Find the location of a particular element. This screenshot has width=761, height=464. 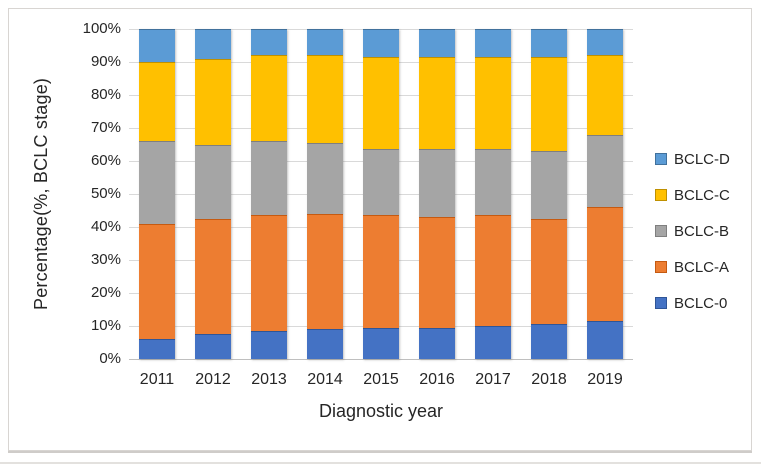

y-tick-label: 50% is located at coordinates (105, 193).